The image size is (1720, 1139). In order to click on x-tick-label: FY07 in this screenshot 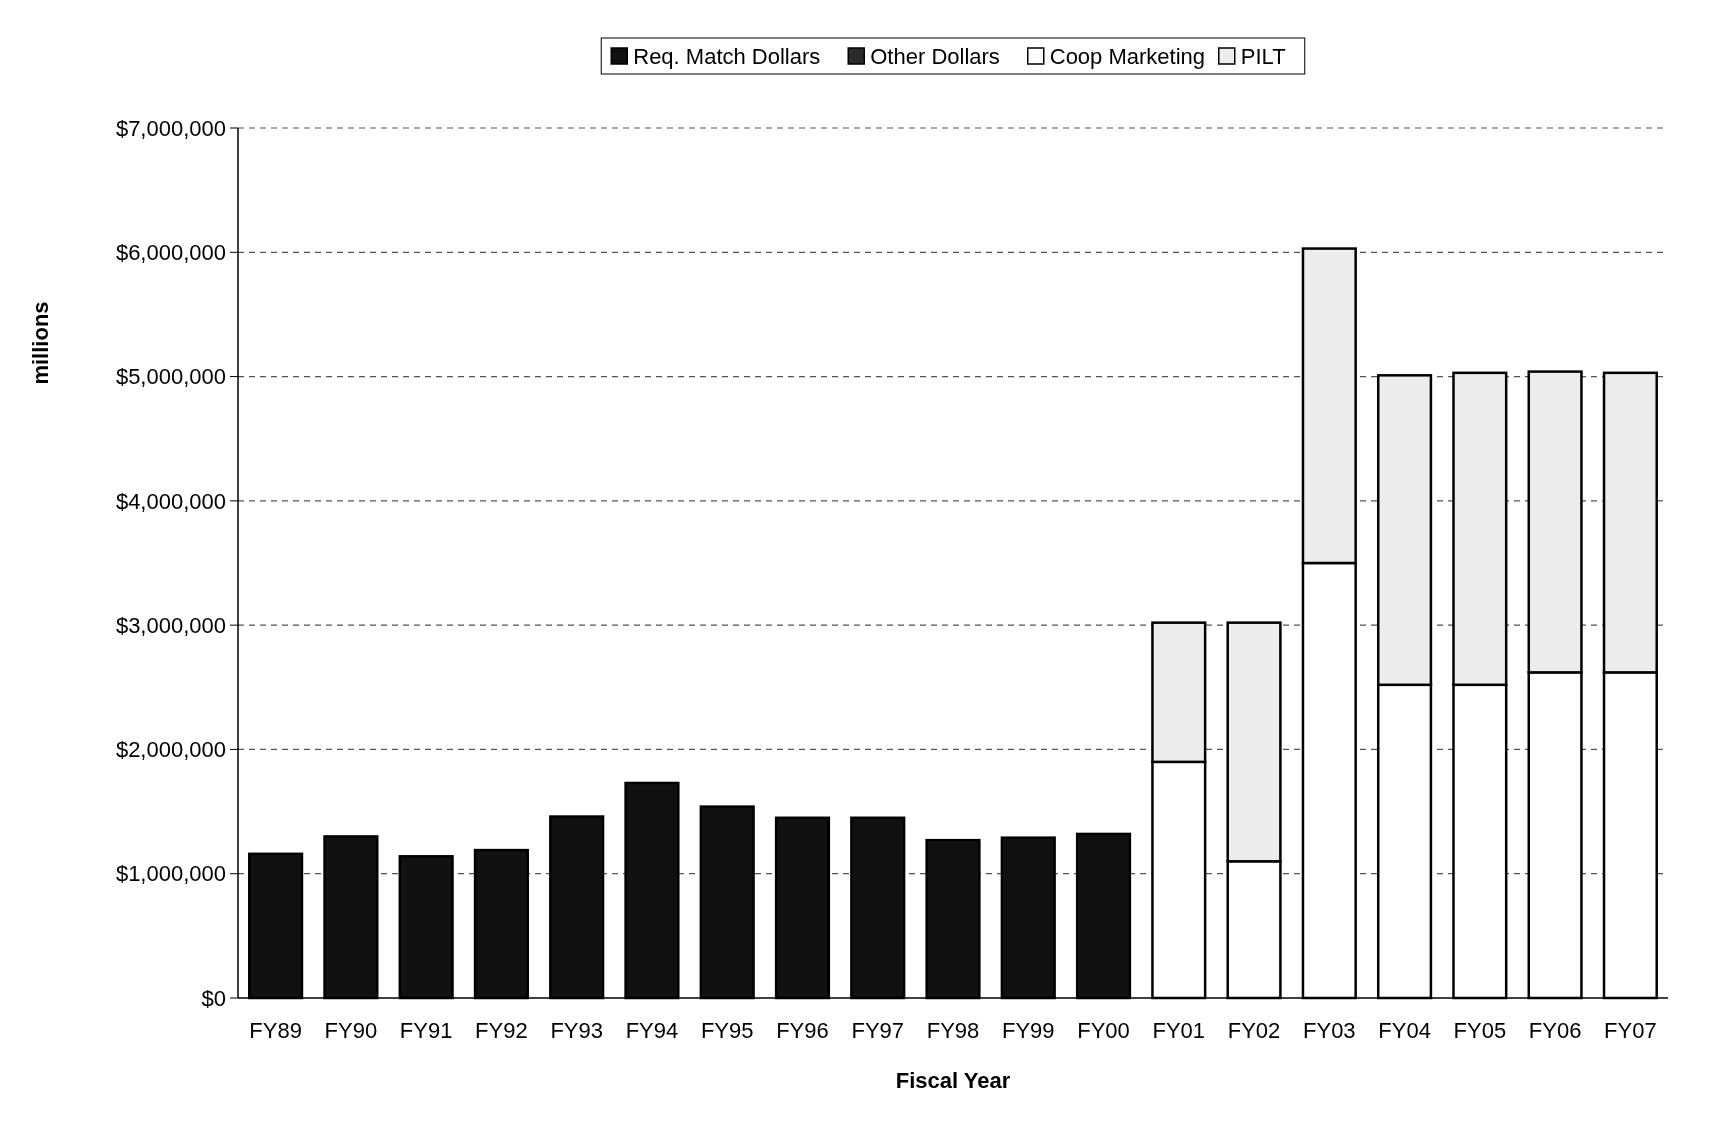, I will do `click(1630, 1030)`.